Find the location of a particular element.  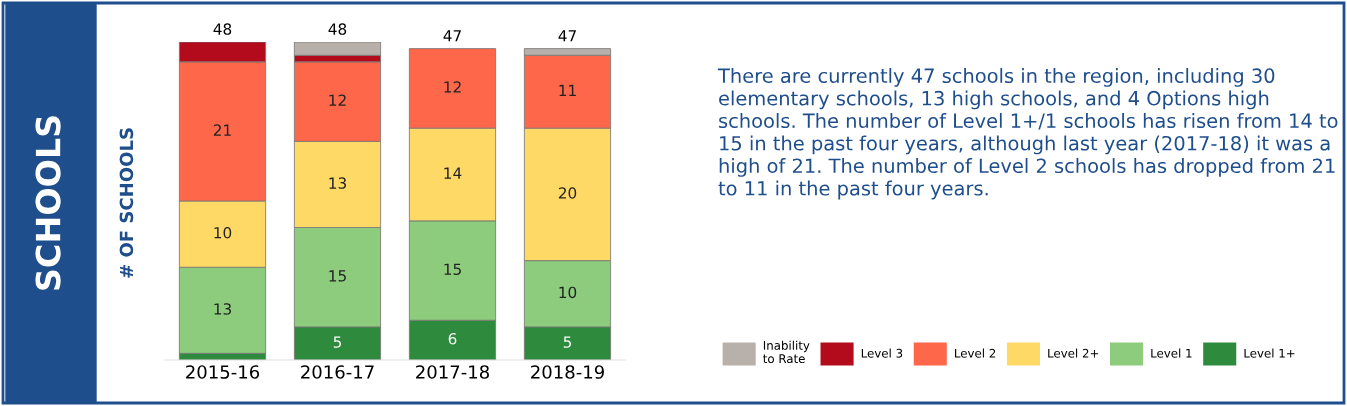

data-label: 6 is located at coordinates (452, 339).